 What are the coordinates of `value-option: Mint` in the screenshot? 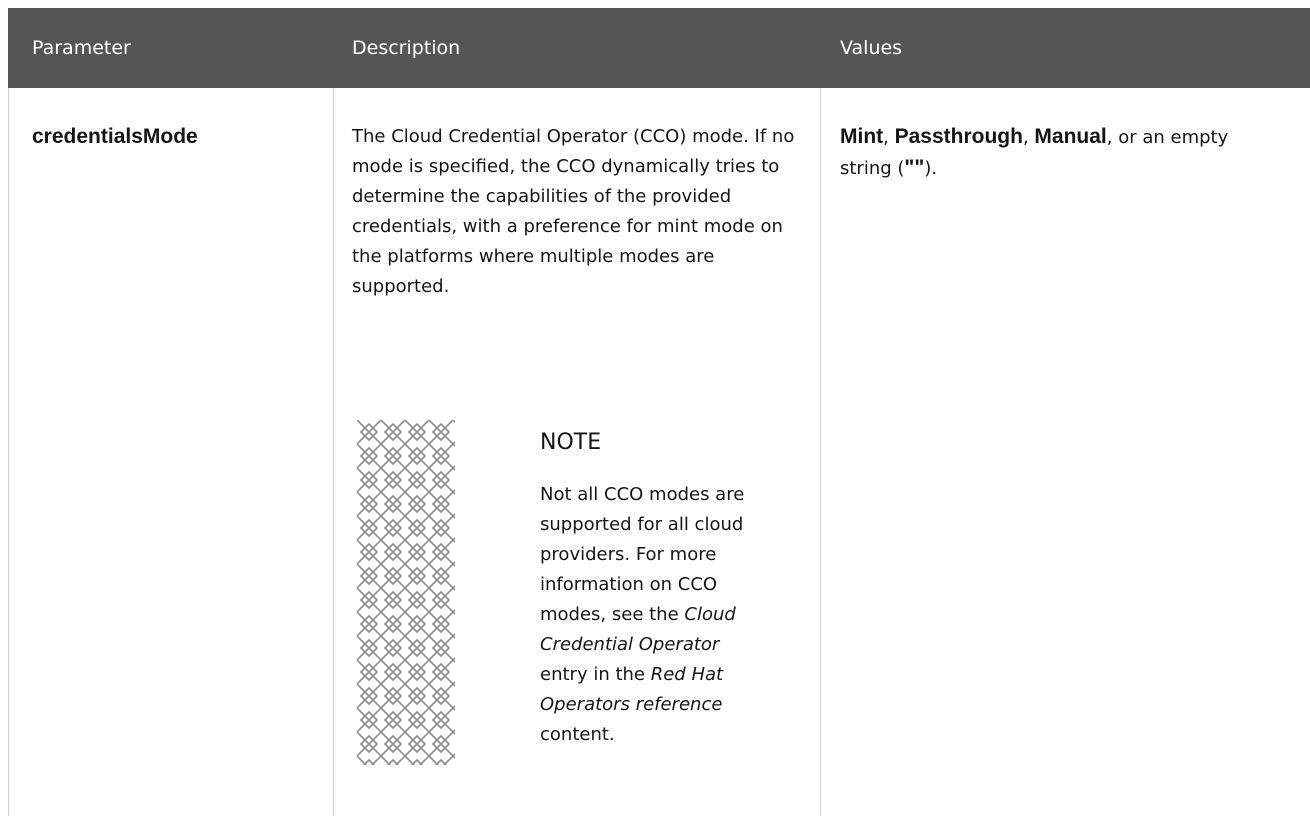 It's located at (862, 136).